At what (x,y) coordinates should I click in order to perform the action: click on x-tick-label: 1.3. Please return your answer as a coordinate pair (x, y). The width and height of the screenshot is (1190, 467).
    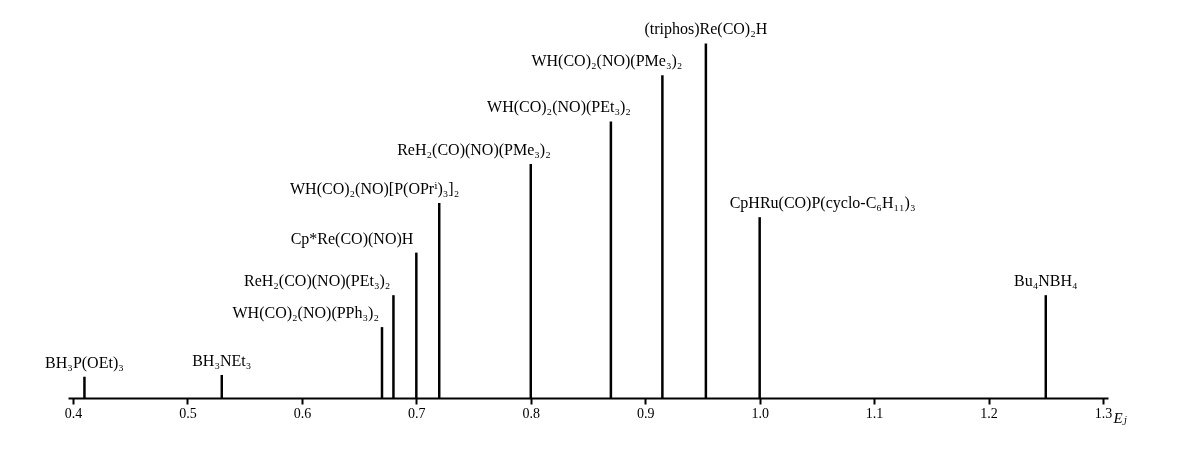
    Looking at the image, I should click on (1103, 413).